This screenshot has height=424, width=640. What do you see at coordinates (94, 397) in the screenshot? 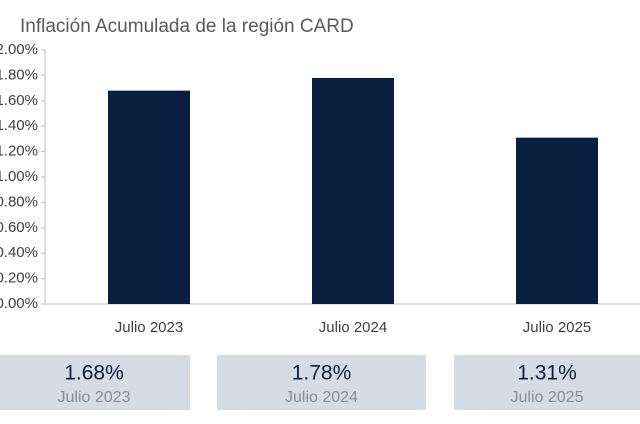
I see `summary-label: Julio 2023` at bounding box center [94, 397].